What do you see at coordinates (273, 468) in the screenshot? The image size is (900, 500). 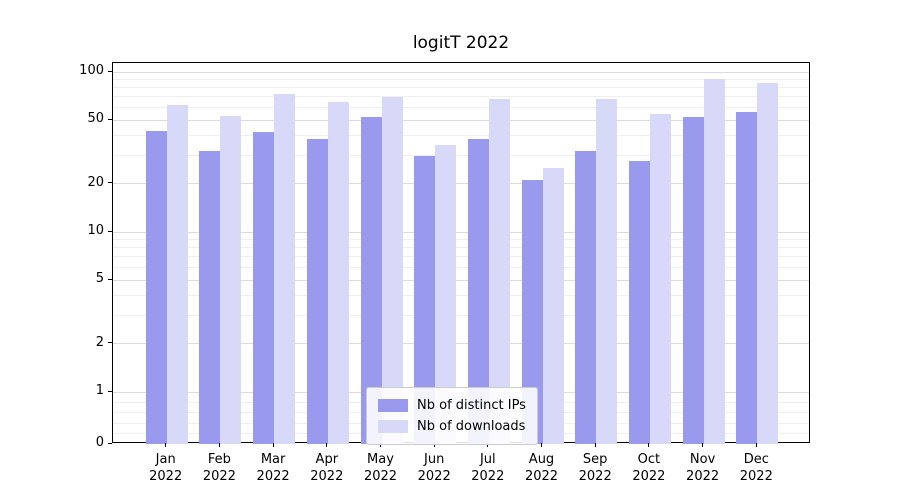 I see `x-tick-label: Mar 2022` at bounding box center [273, 468].